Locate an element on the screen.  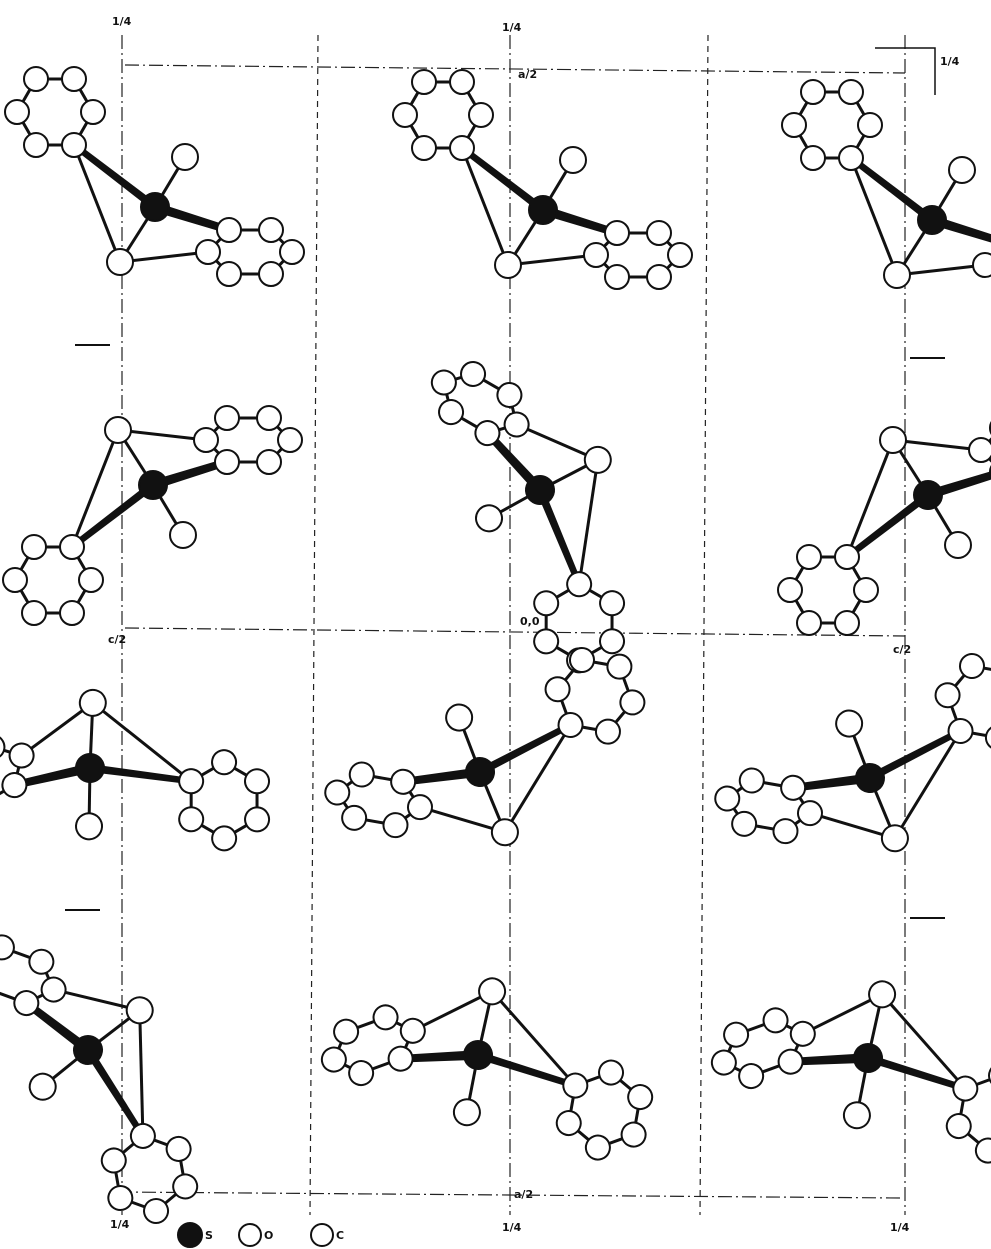
legend-label: S is located at coordinates (209, 1235).